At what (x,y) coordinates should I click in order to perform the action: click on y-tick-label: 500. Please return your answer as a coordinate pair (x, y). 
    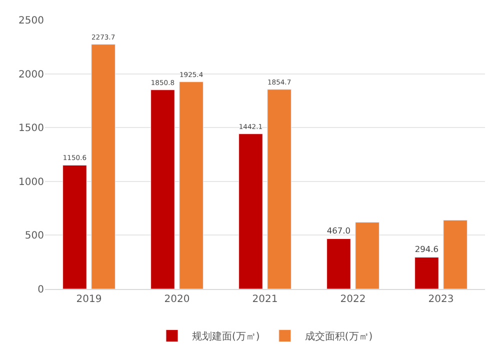
    Looking at the image, I should click on (34, 236).